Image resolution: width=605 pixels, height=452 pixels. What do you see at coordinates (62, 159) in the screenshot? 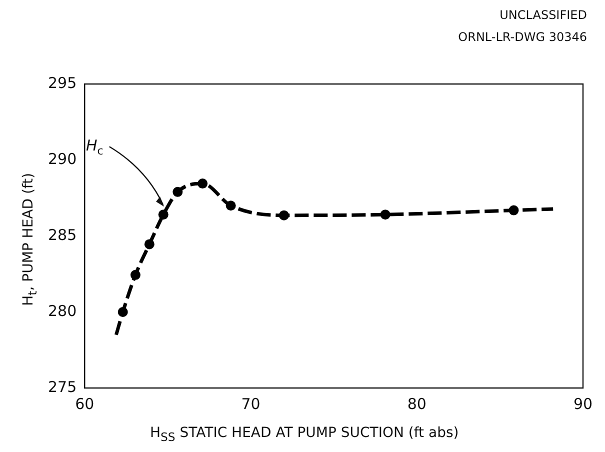
I see `y-tick-label: 290` at bounding box center [62, 159].